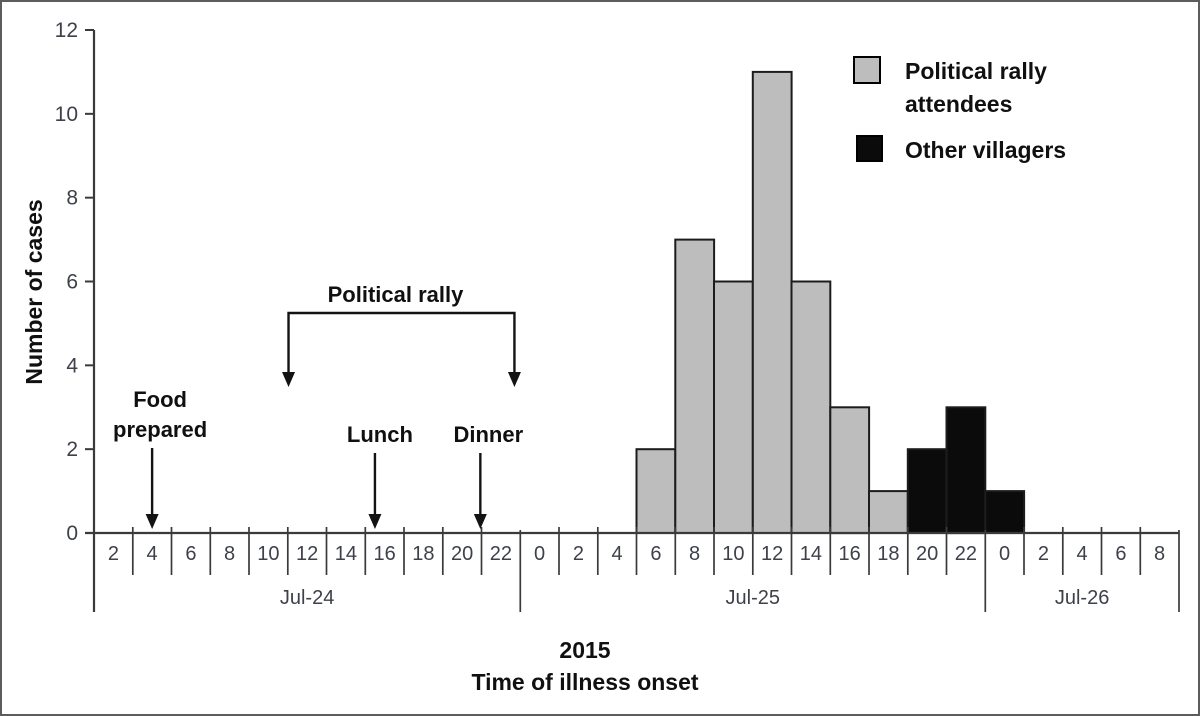 Image resolution: width=1200 pixels, height=716 pixels. What do you see at coordinates (160, 429) in the screenshot?
I see `annotation-food-prepared-line2: prepared` at bounding box center [160, 429].